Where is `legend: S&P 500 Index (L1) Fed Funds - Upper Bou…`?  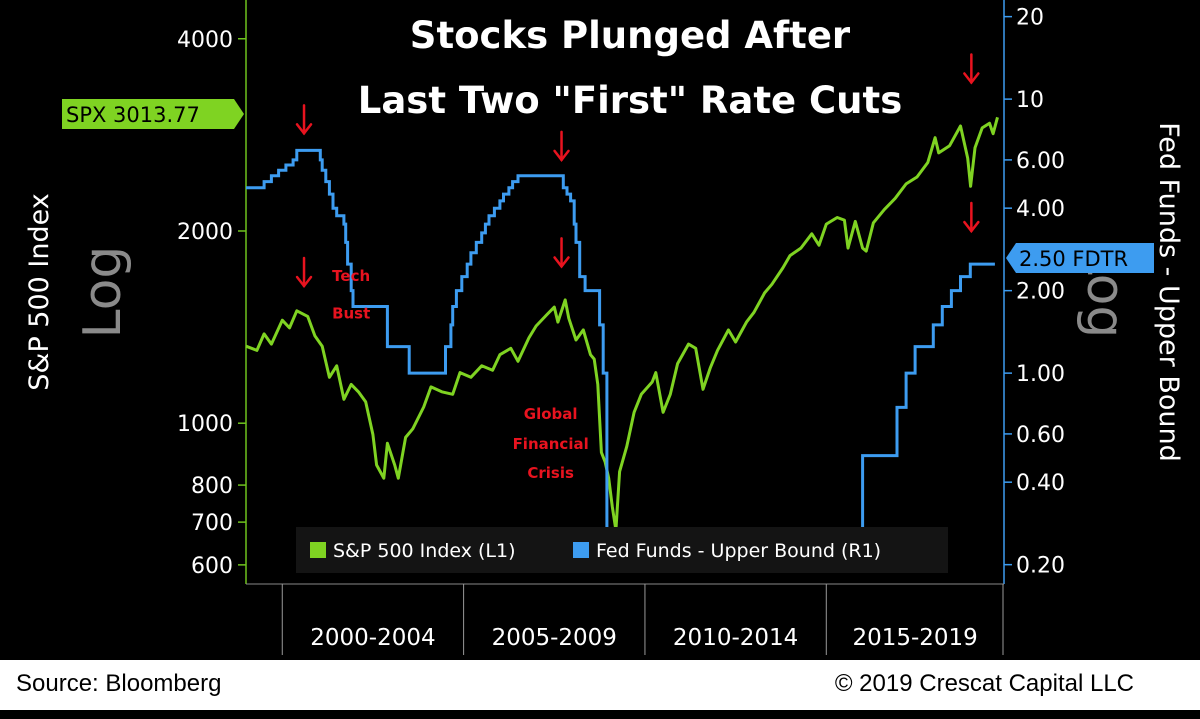
legend: S&P 500 Index (L1) Fed Funds - Upper Bou… is located at coordinates (622, 550).